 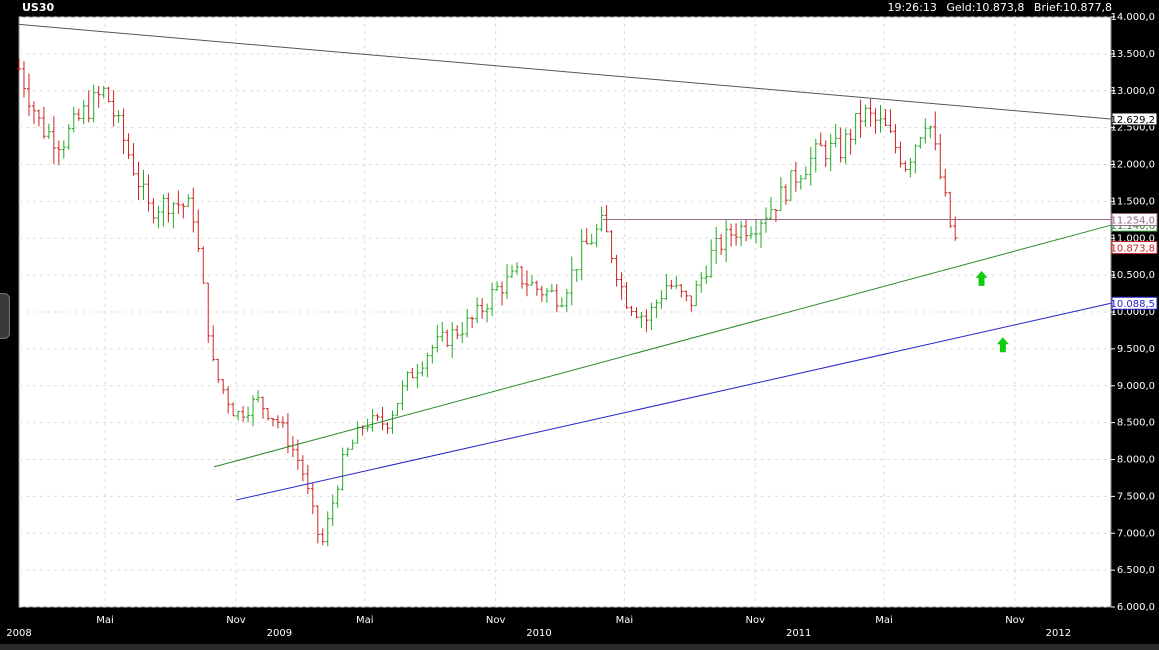 What do you see at coordinates (1058, 633) in the screenshot?
I see `year-label: 2012` at bounding box center [1058, 633].